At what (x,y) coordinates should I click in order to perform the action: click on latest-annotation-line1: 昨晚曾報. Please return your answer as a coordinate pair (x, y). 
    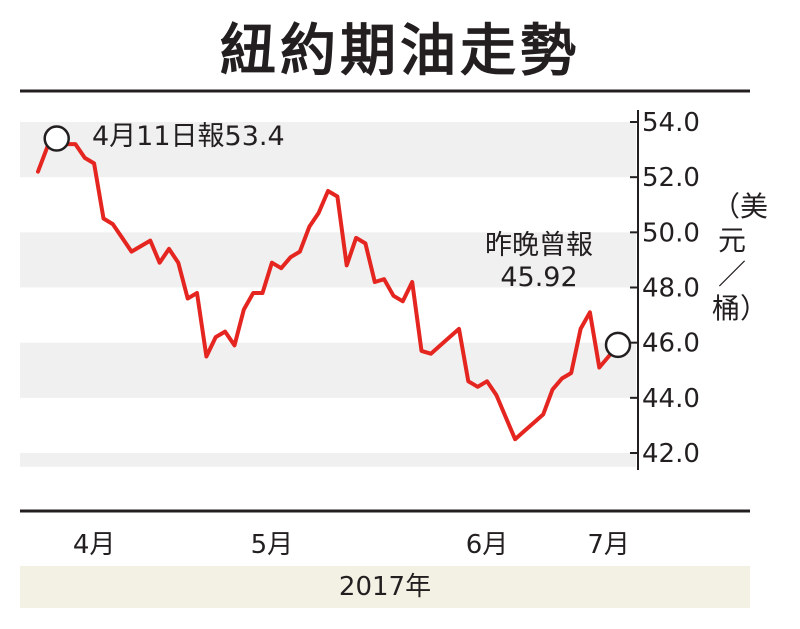
    Looking at the image, I should click on (539, 245).